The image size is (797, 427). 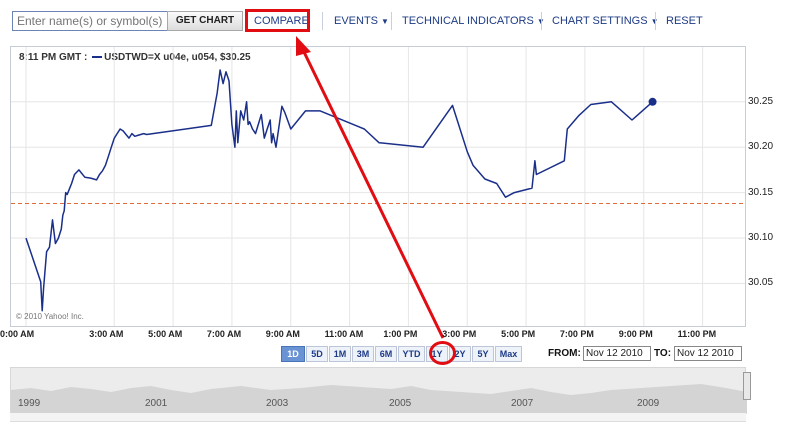 What do you see at coordinates (344, 334) in the screenshot?
I see `x-tick-label: 11:00 AM` at bounding box center [344, 334].